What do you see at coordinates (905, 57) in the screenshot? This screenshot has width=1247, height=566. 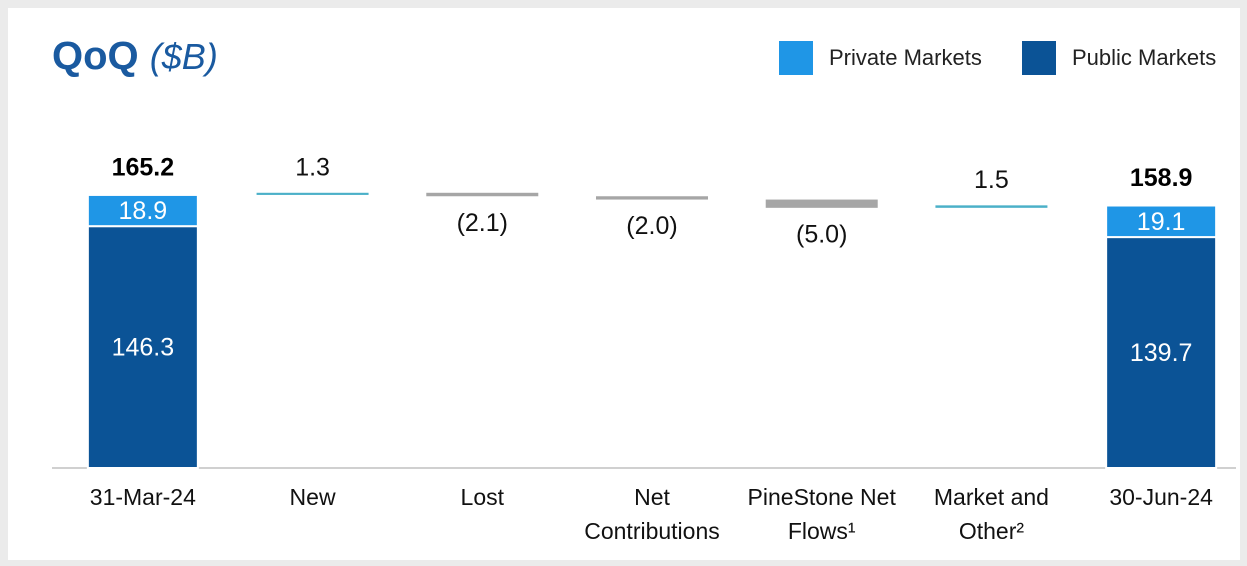 I see `legend-label: Private Markets` at bounding box center [905, 57].